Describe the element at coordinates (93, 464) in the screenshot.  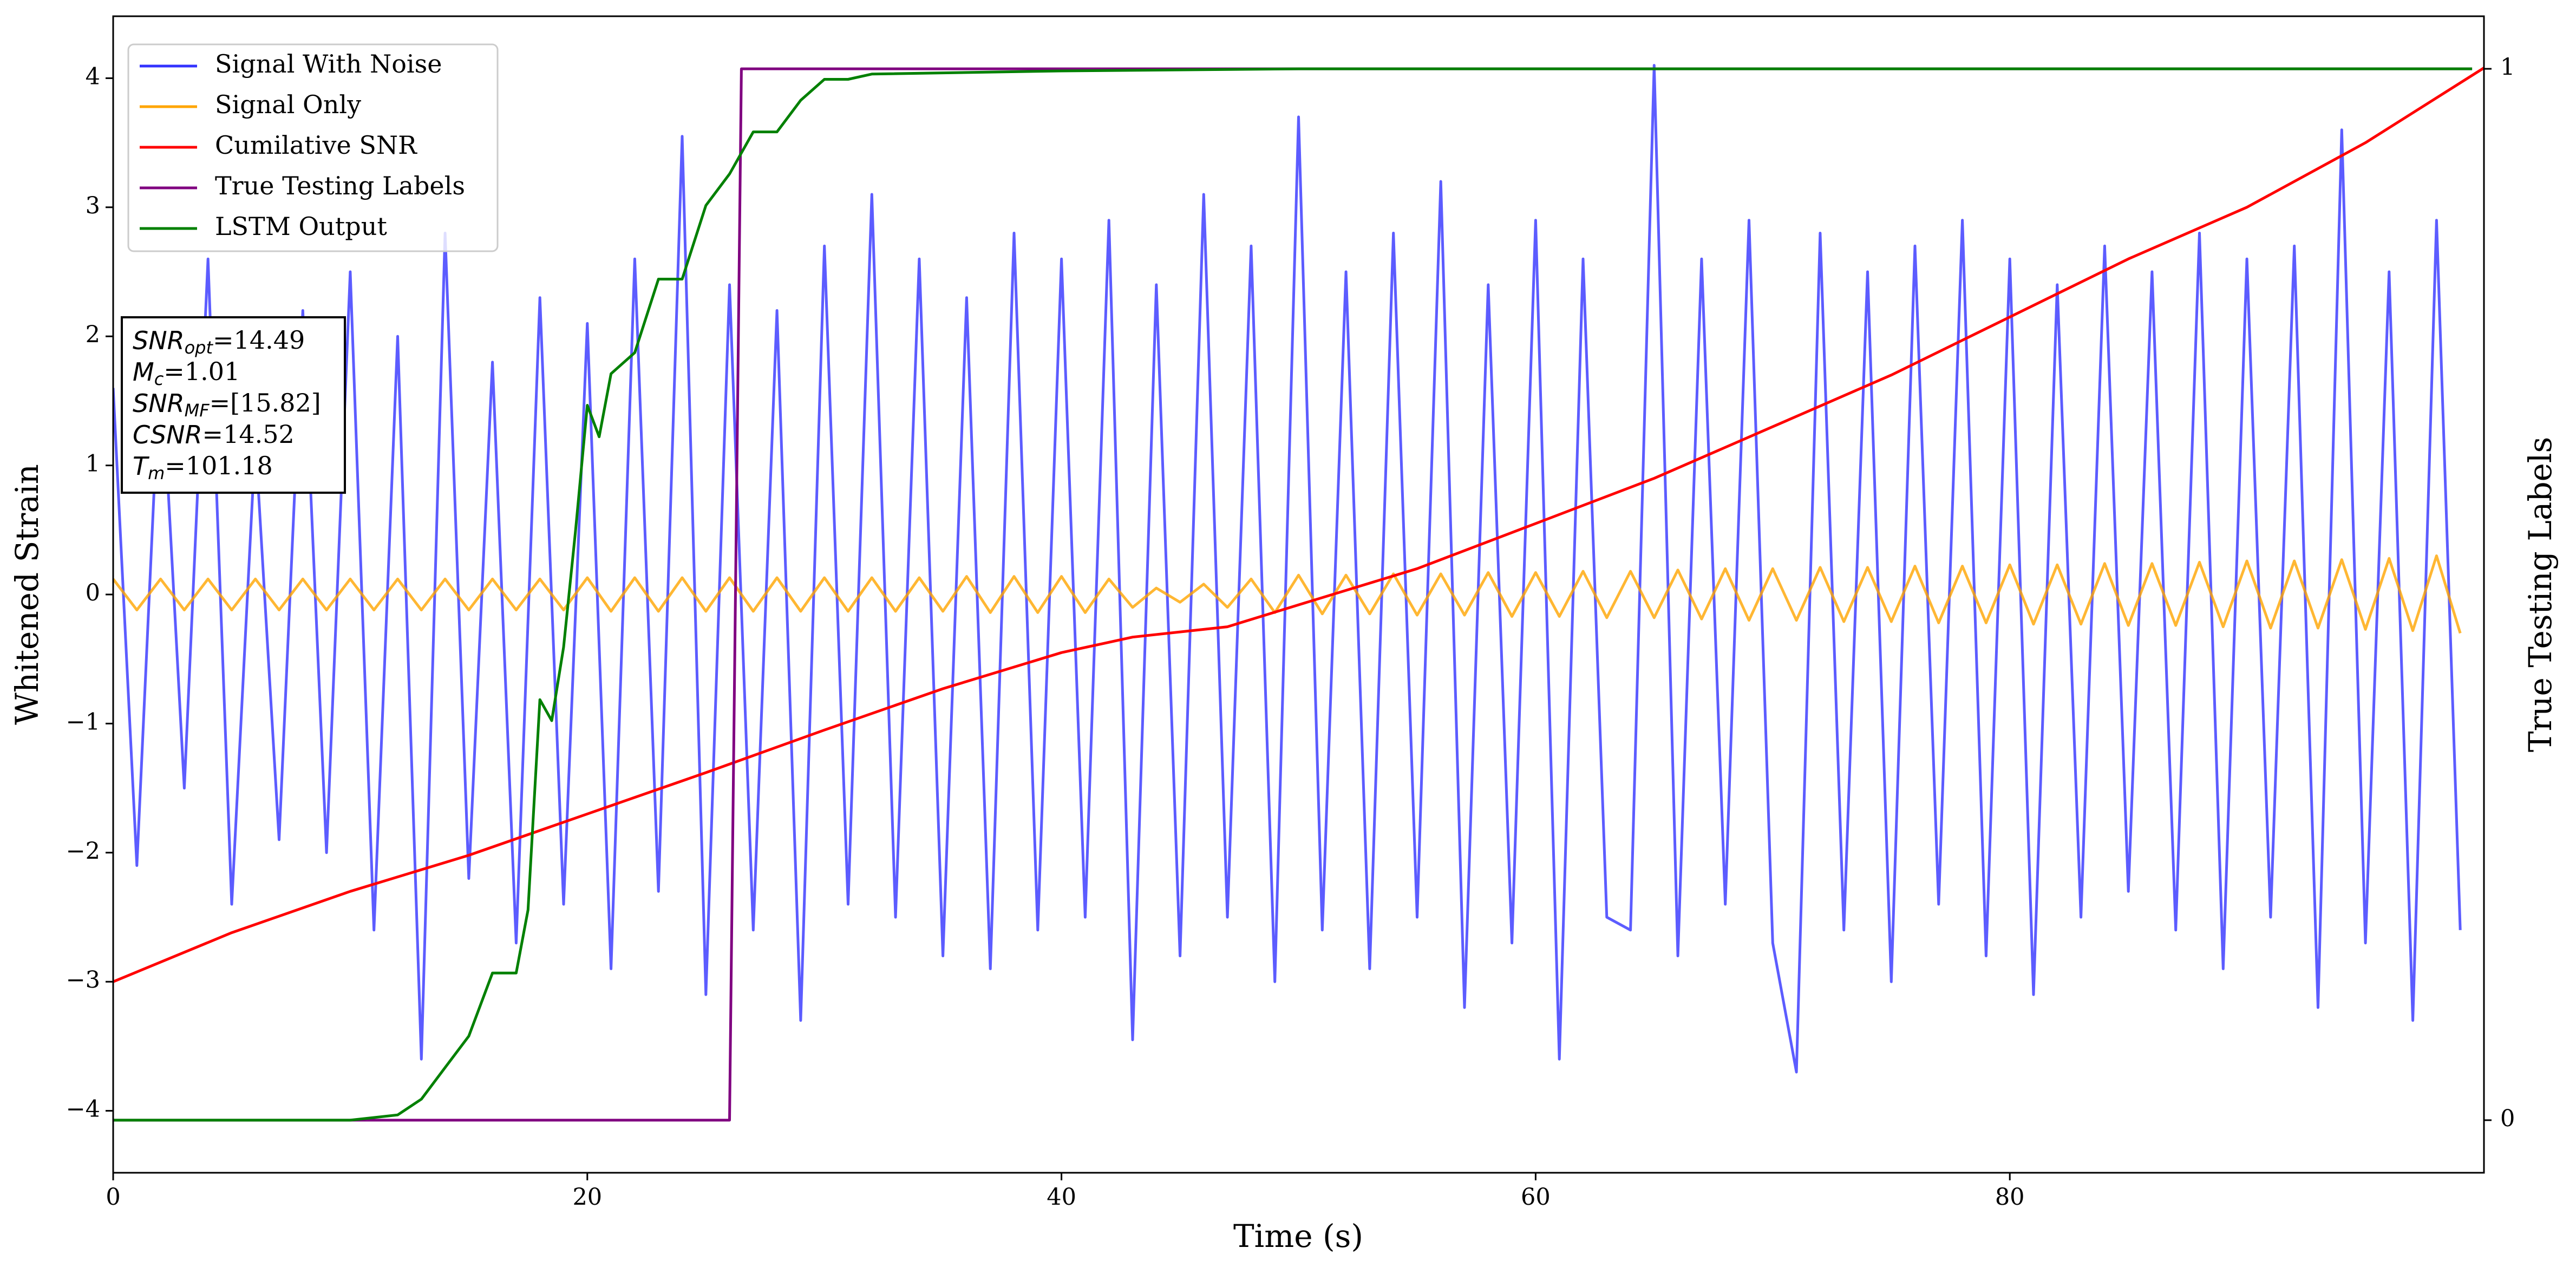
I see `y-tick-label: 1` at that location.